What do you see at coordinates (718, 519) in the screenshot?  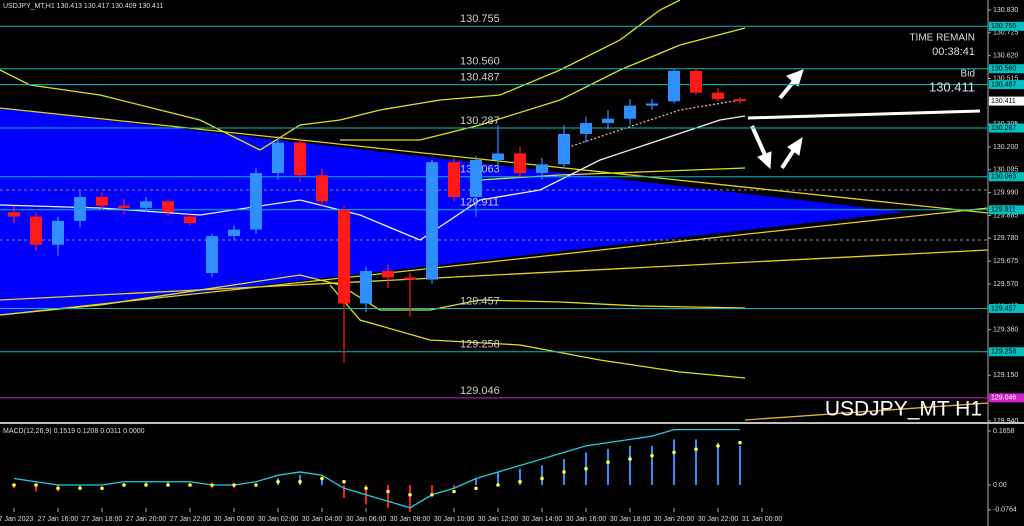 I see `x-tick-label: 30 Jan 22:00` at bounding box center [718, 519].